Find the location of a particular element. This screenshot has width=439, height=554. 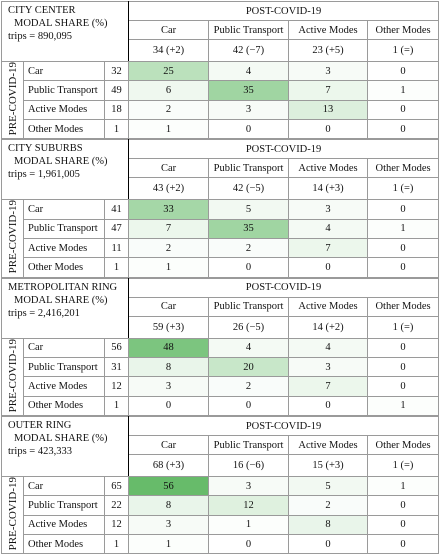

post-total: 26 (−5) is located at coordinates (249, 327).